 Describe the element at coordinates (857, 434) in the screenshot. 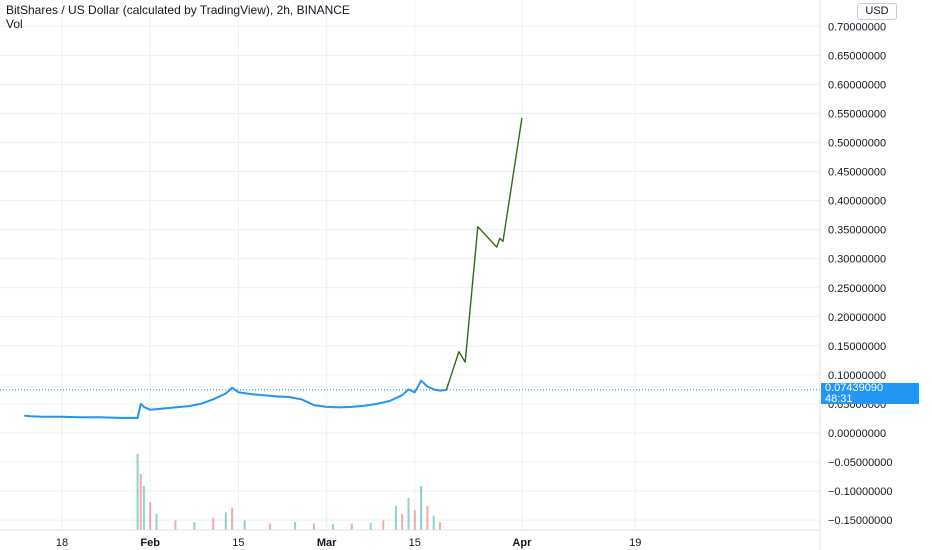

I see `price-tick-label: 0.00000000` at that location.